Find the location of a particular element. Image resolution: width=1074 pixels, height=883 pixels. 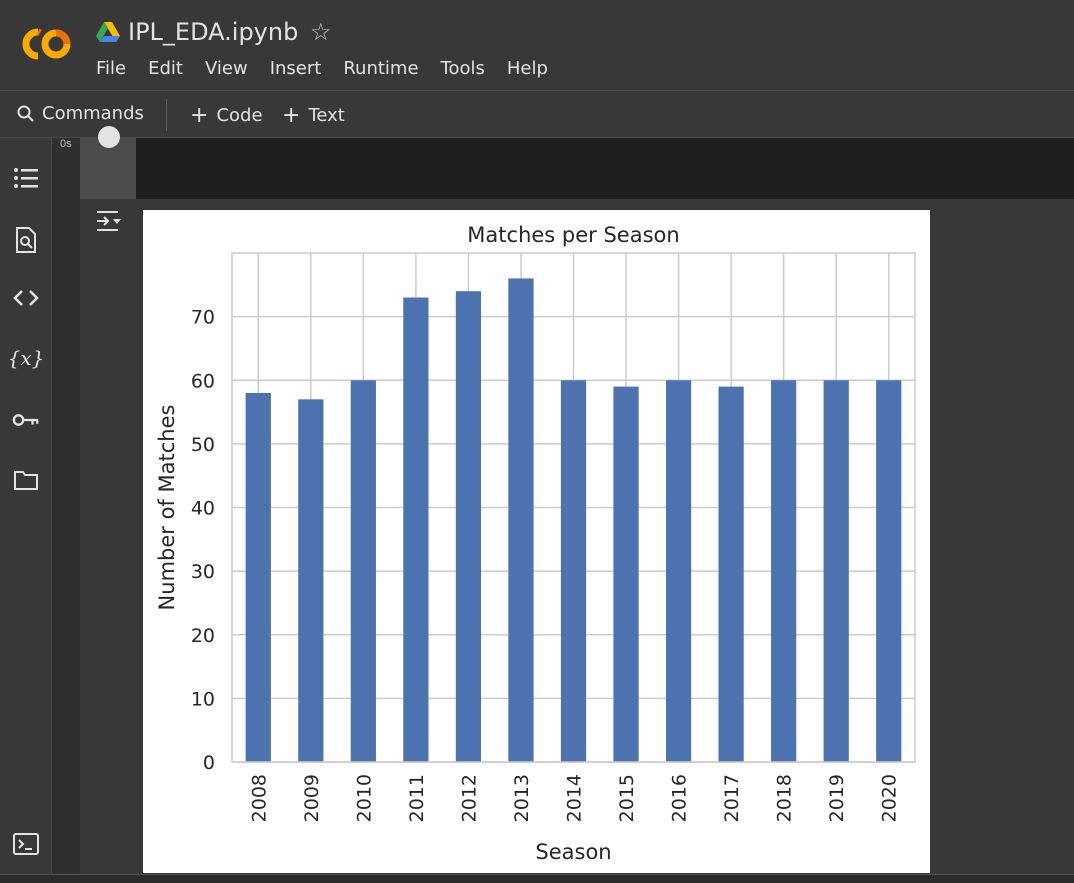

bar-2013 is located at coordinates (521, 520).